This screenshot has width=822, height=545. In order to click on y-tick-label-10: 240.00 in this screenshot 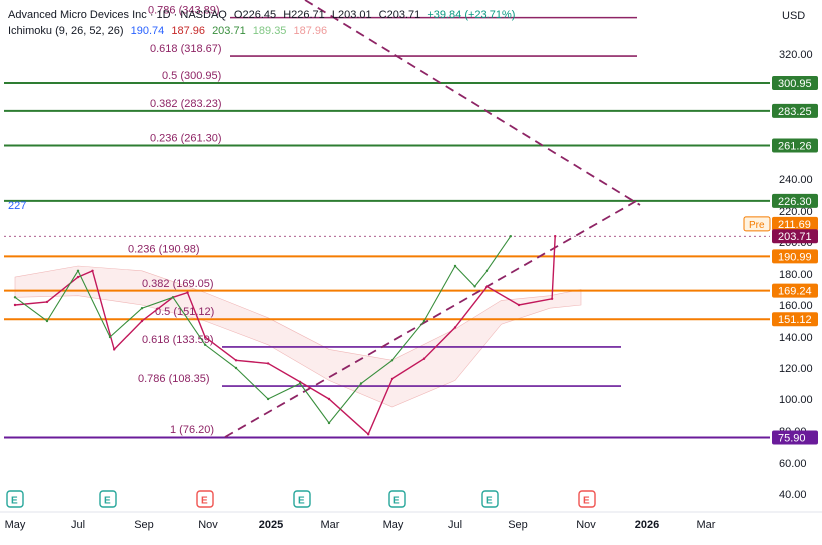, I will do `click(796, 180)`.